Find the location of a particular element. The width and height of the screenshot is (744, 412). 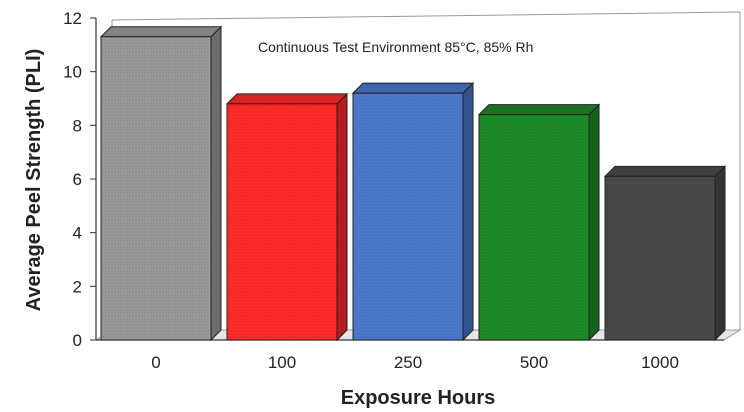

x-tick-label: 500 is located at coordinates (534, 362).